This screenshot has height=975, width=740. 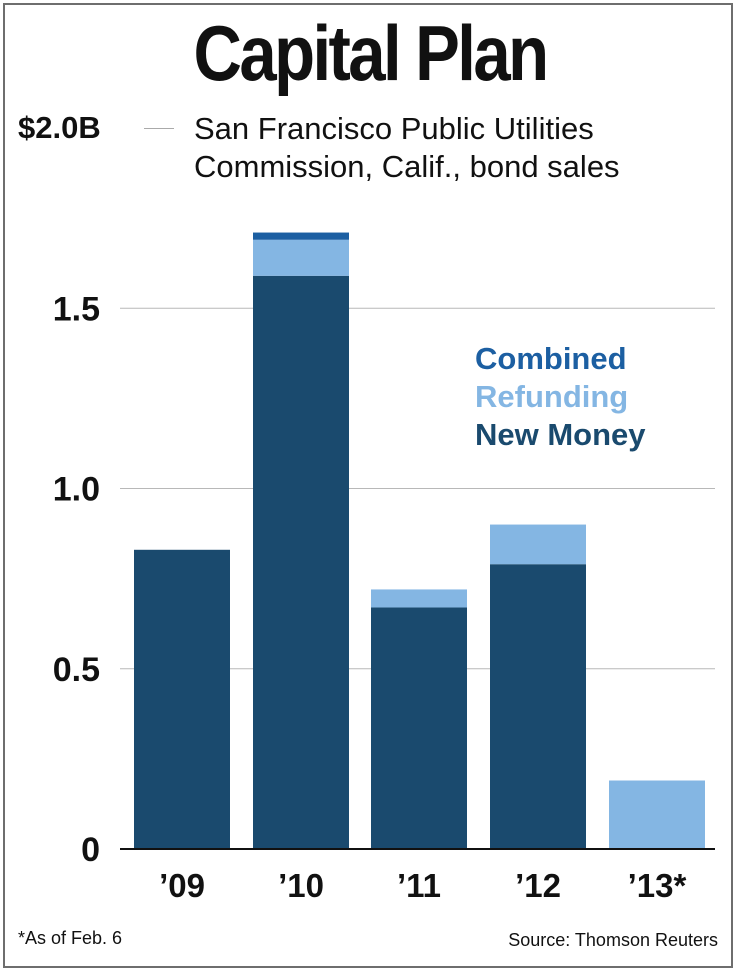 I want to click on x-tick-label: ’11, so click(x=419, y=885).